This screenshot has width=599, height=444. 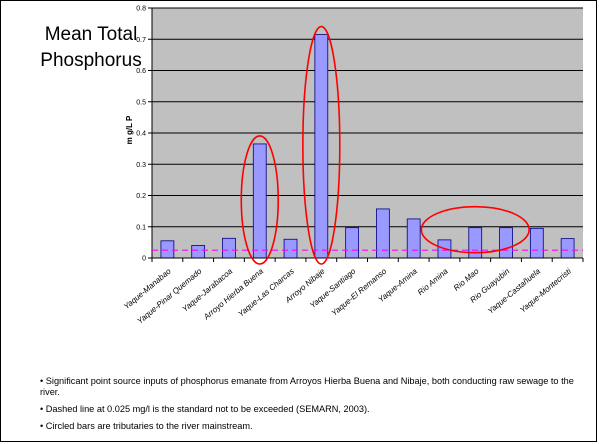 I want to click on x-category-label: Yaque-El Remanso, so click(x=359, y=291).